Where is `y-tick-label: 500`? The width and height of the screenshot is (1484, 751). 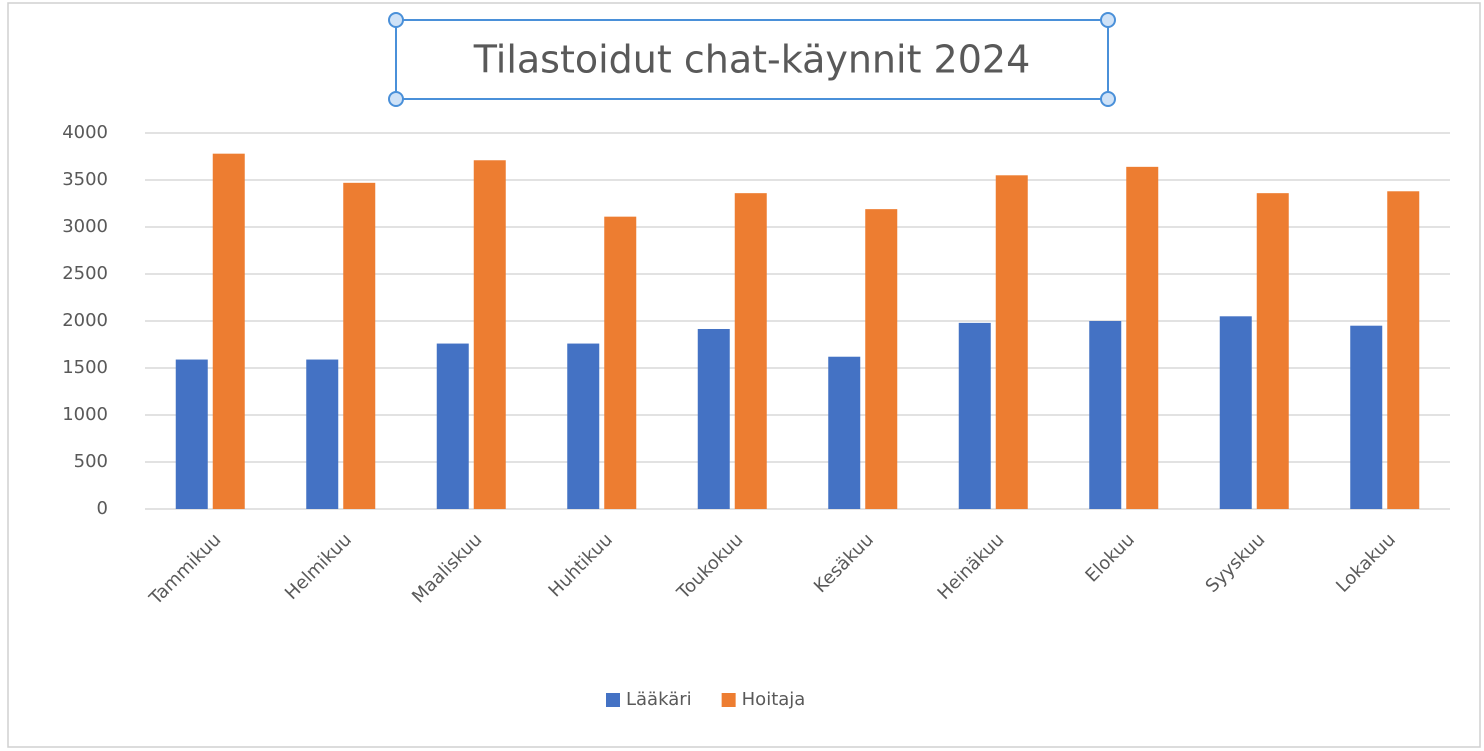
y-tick-label: 500 is located at coordinates (91, 461).